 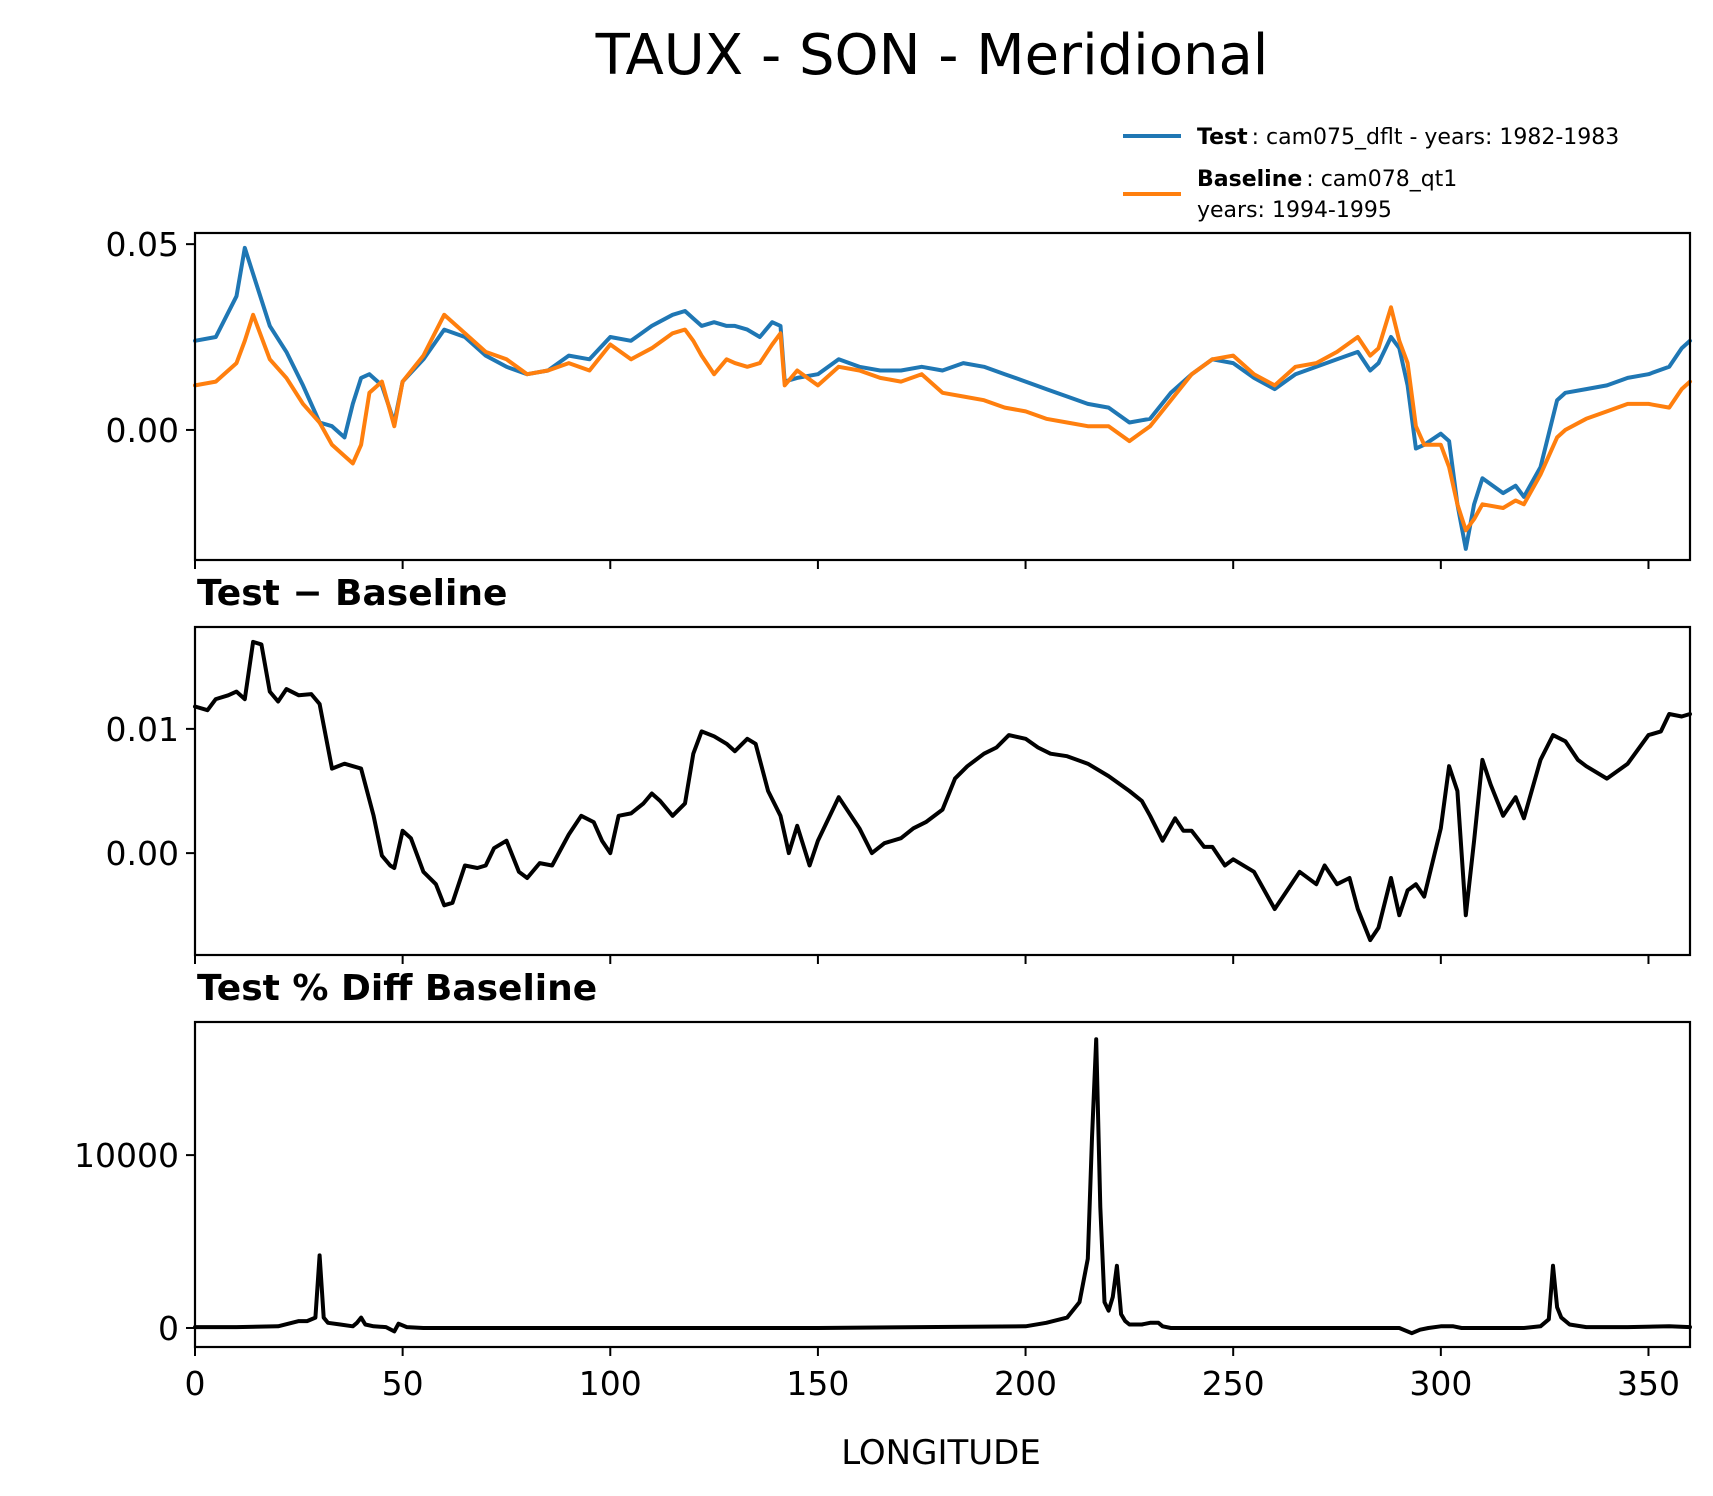 I want to click on chart-title: TAUX - SON - Meridional, so click(x=932, y=55).